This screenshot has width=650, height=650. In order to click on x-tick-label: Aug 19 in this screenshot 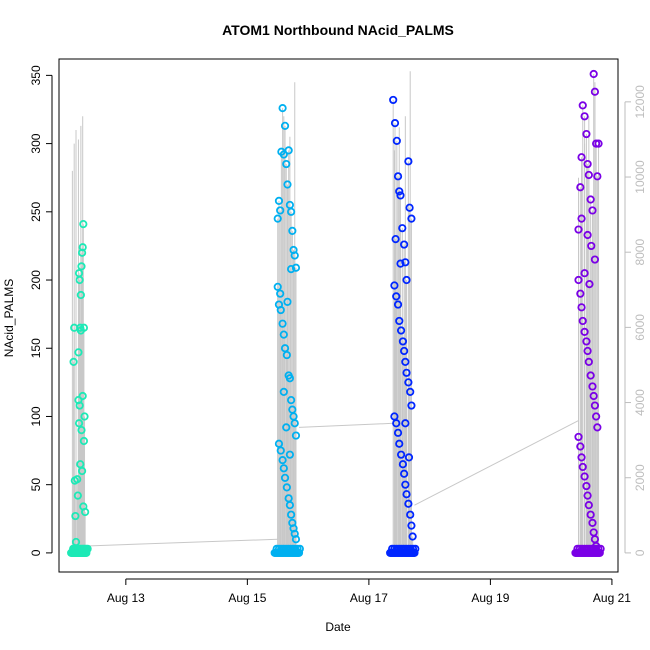, I will do `click(490, 598)`.